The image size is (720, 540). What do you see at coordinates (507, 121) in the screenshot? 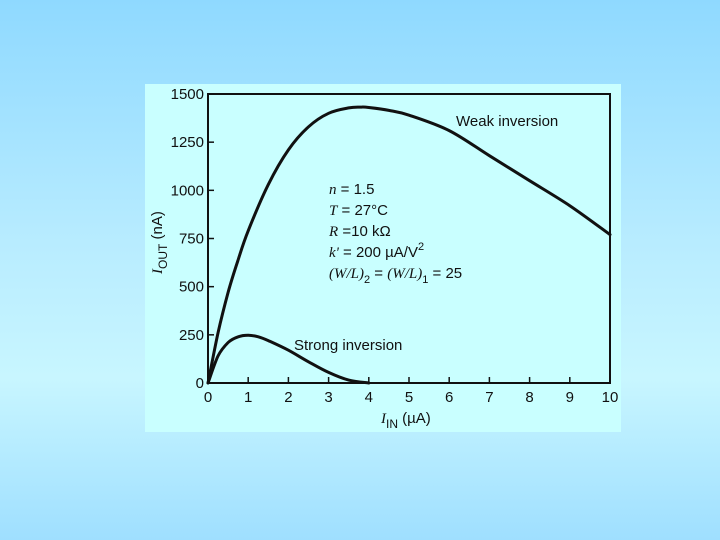
I see `weak-inversion-label: Weak inversion` at bounding box center [507, 121].